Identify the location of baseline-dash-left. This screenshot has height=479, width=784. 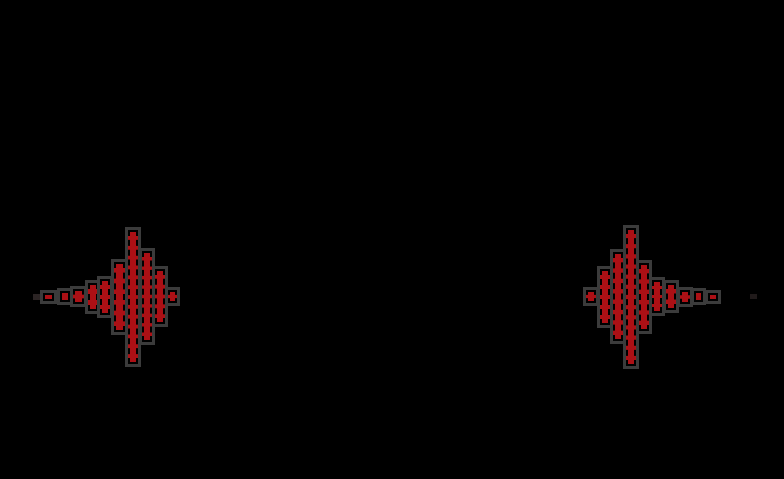
(36, 296).